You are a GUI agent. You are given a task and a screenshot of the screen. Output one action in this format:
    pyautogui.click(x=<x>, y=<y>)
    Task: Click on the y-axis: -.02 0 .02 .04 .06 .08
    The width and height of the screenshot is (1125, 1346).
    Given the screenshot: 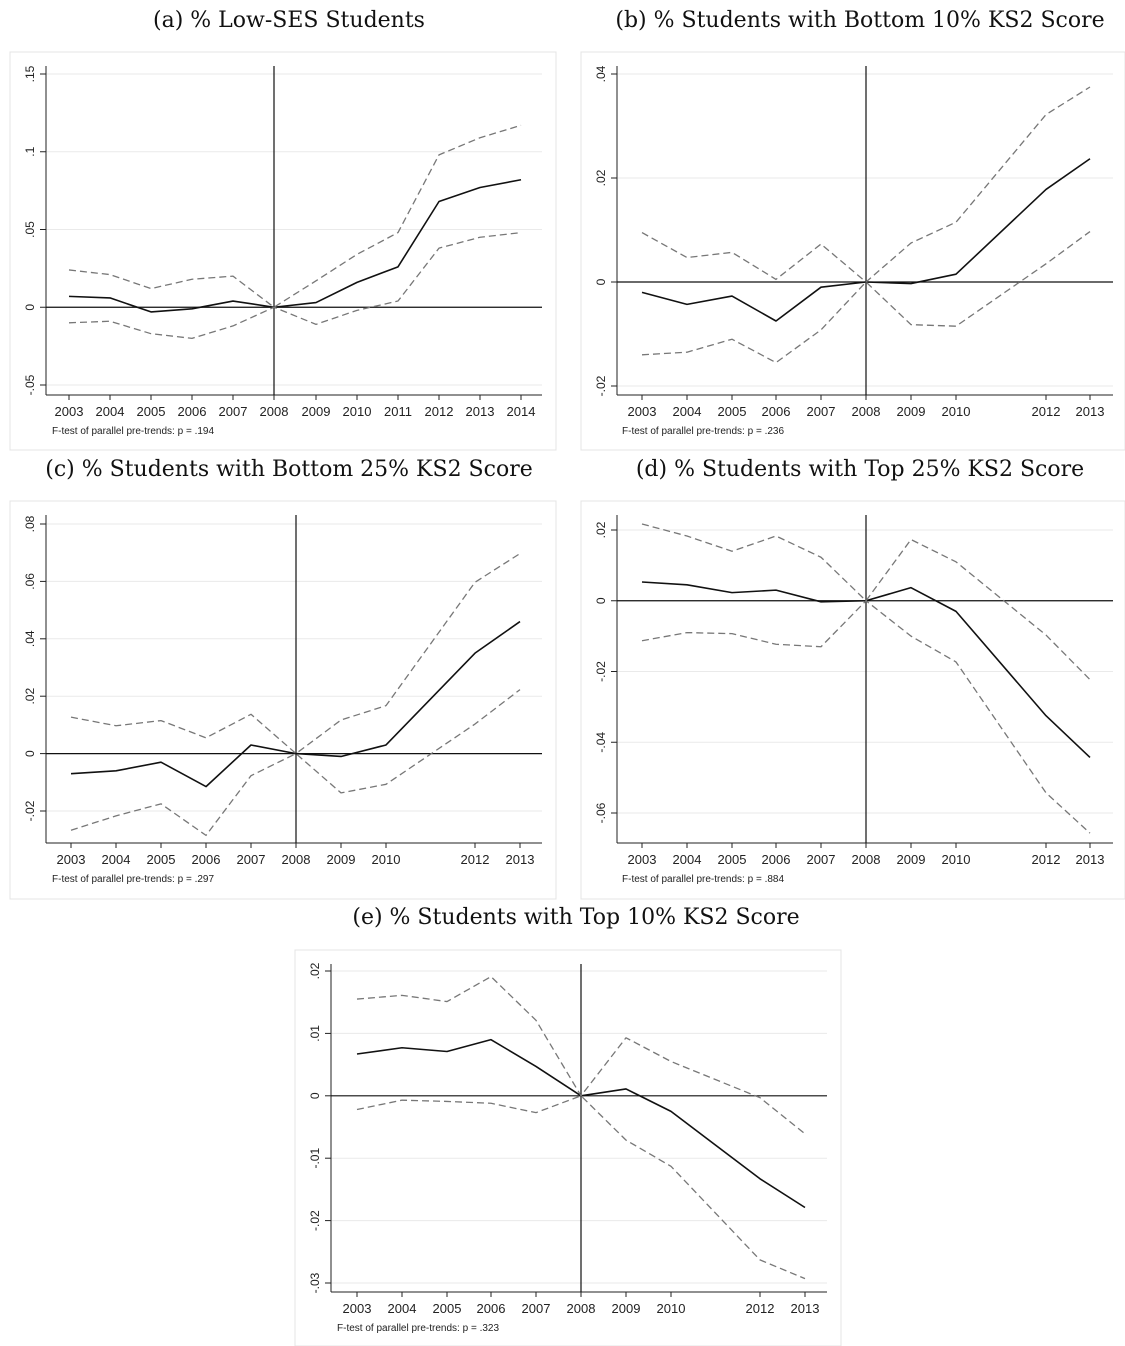 What is the action you would take?
    pyautogui.click(x=282, y=668)
    